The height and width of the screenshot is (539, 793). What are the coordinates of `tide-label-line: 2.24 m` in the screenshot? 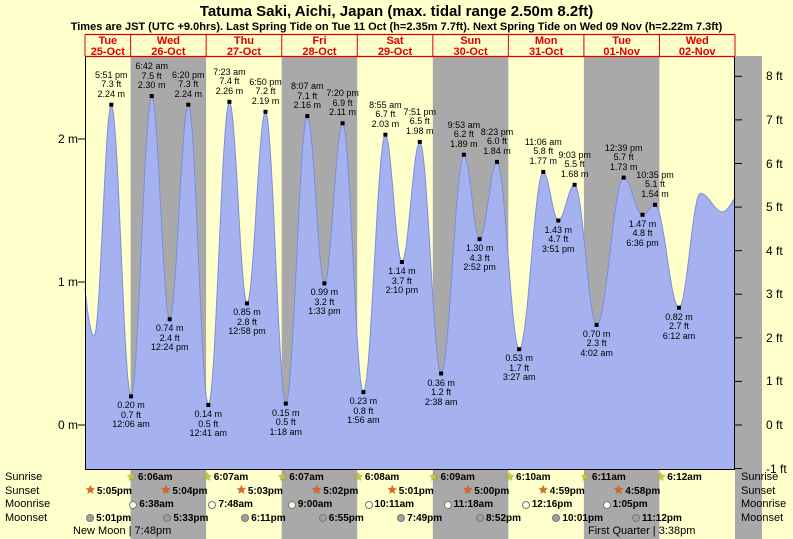 It's located at (188, 93).